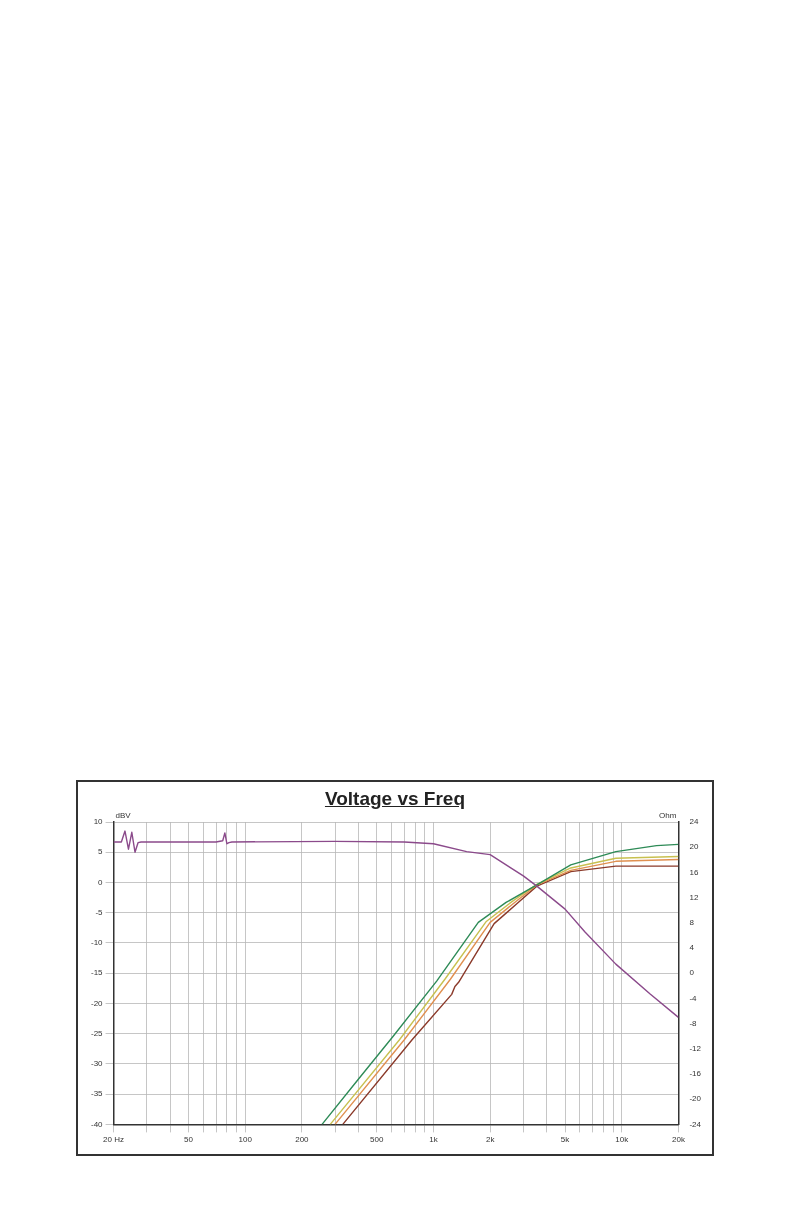  What do you see at coordinates (99, 912) in the screenshot?
I see `y-tick-label: -5` at bounding box center [99, 912].